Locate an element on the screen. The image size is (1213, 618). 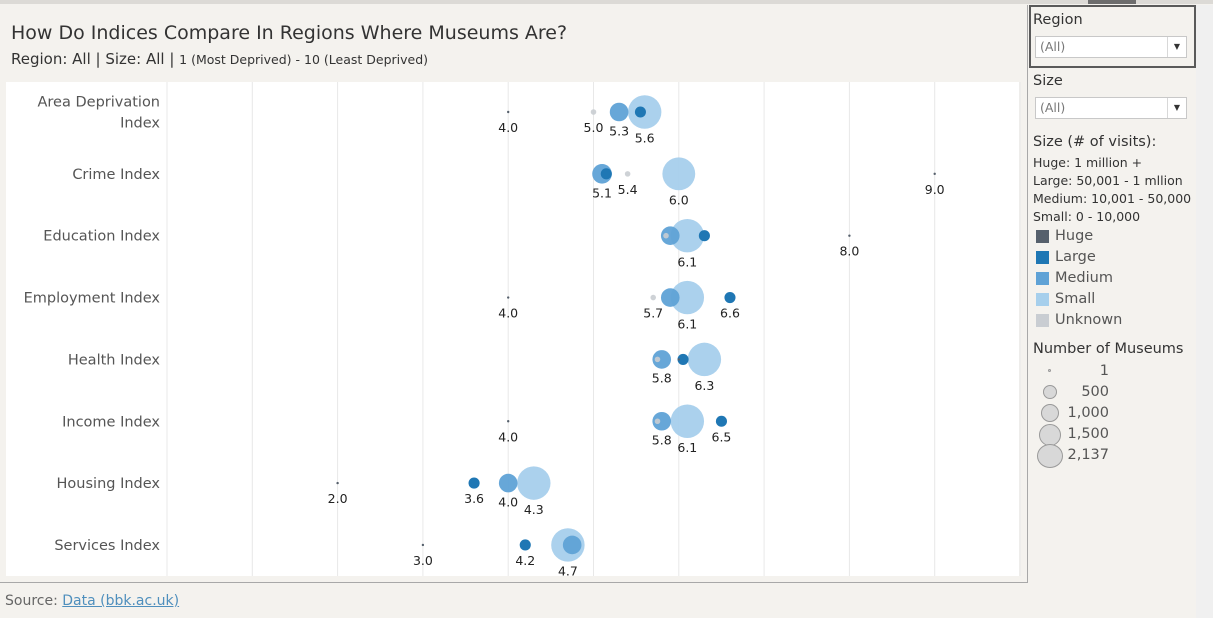
data-label: 5.6 is located at coordinates (645, 138).